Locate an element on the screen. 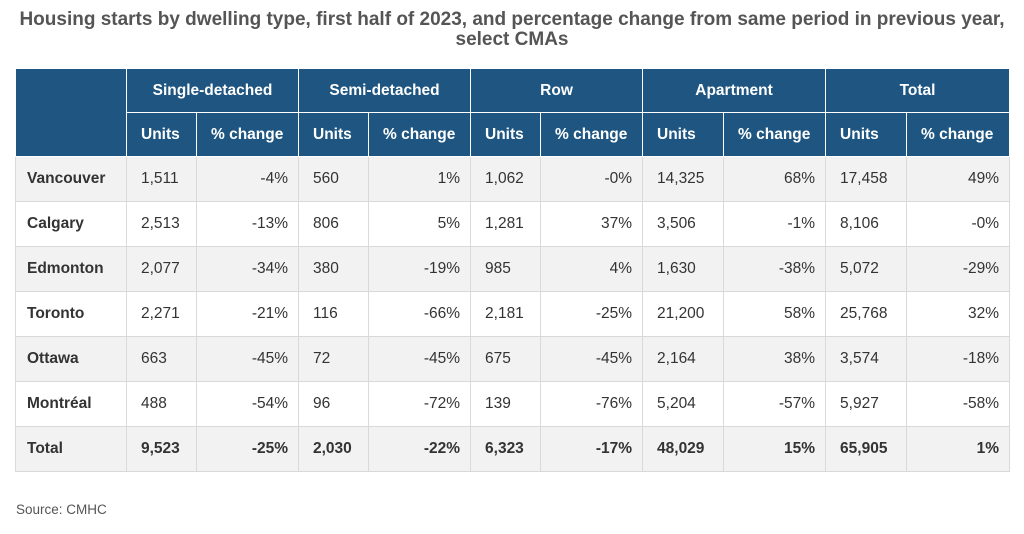 This screenshot has height=534, width=1024. units-cell: 96 is located at coordinates (333, 404).